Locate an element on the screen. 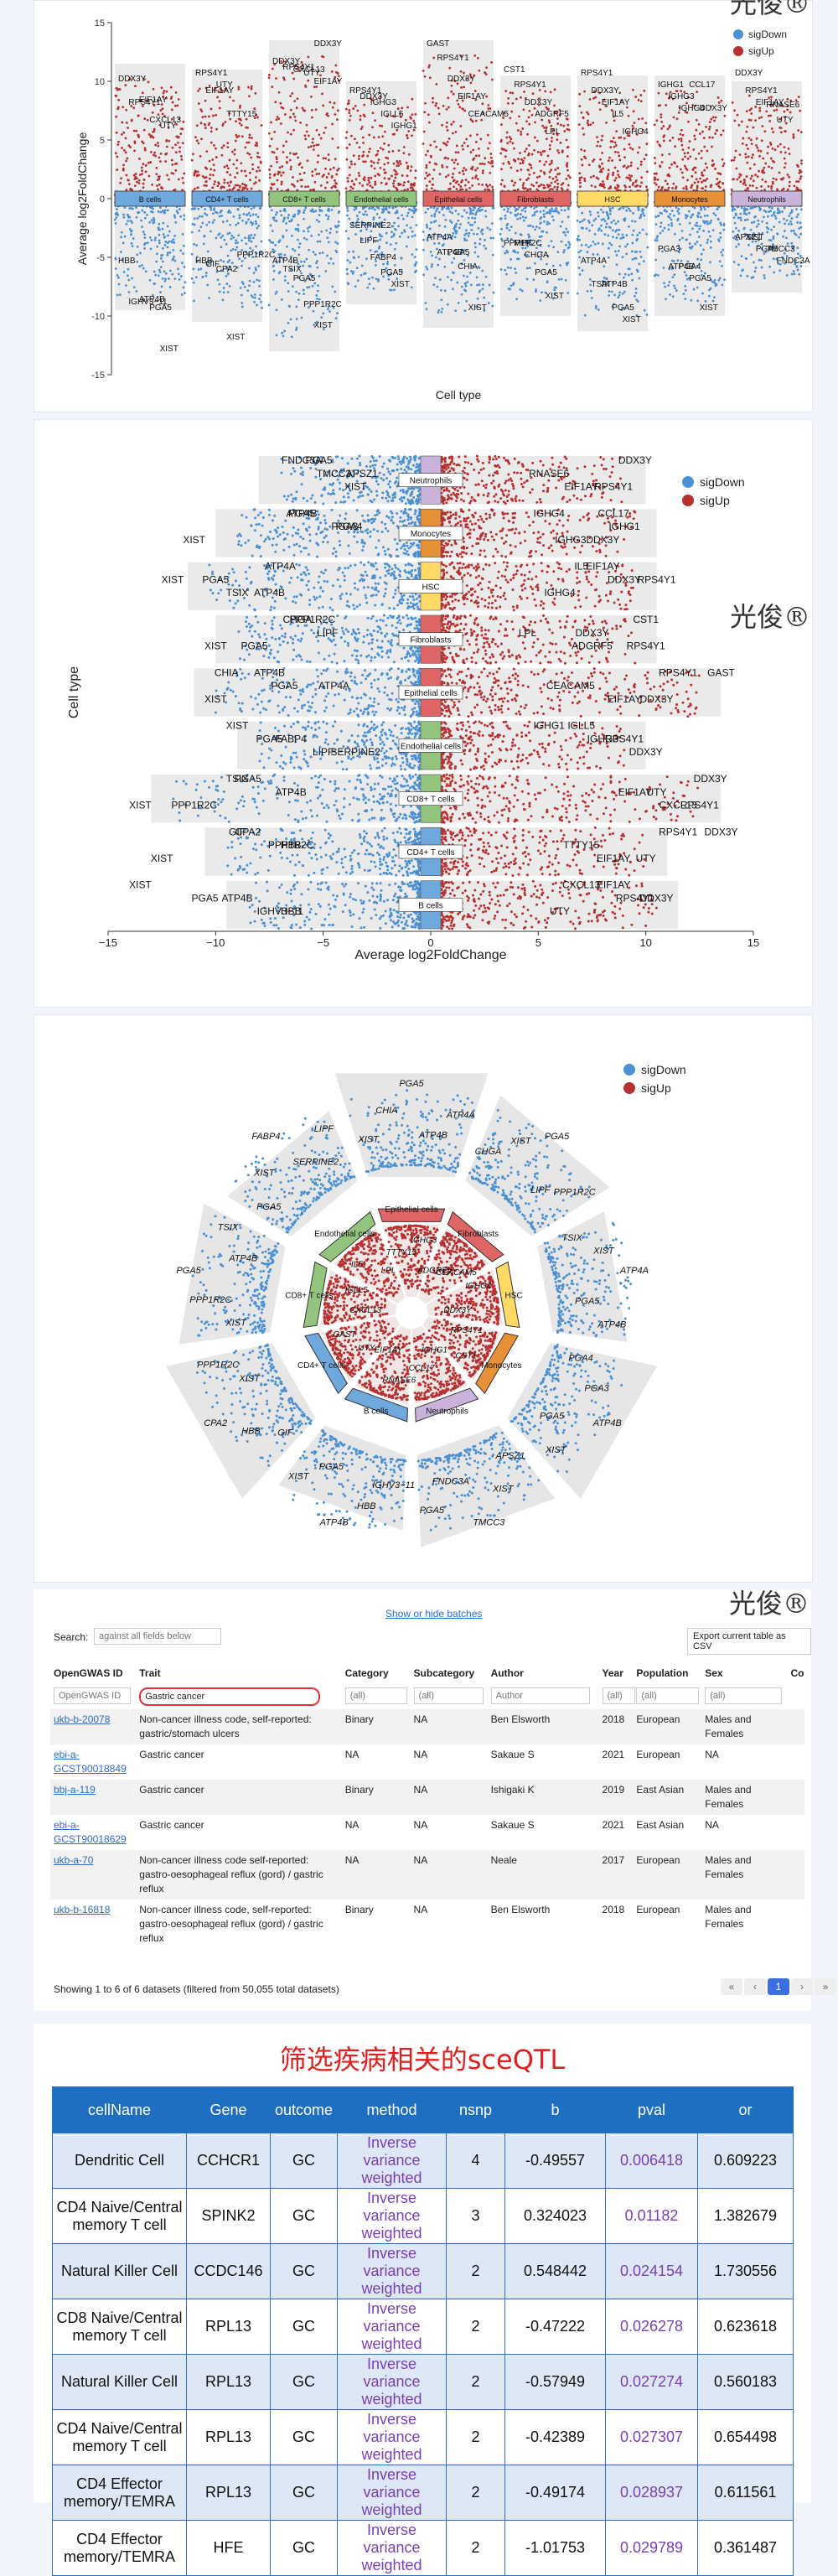 The height and width of the screenshot is (2576, 838). gene-label: PGA3 is located at coordinates (669, 249).